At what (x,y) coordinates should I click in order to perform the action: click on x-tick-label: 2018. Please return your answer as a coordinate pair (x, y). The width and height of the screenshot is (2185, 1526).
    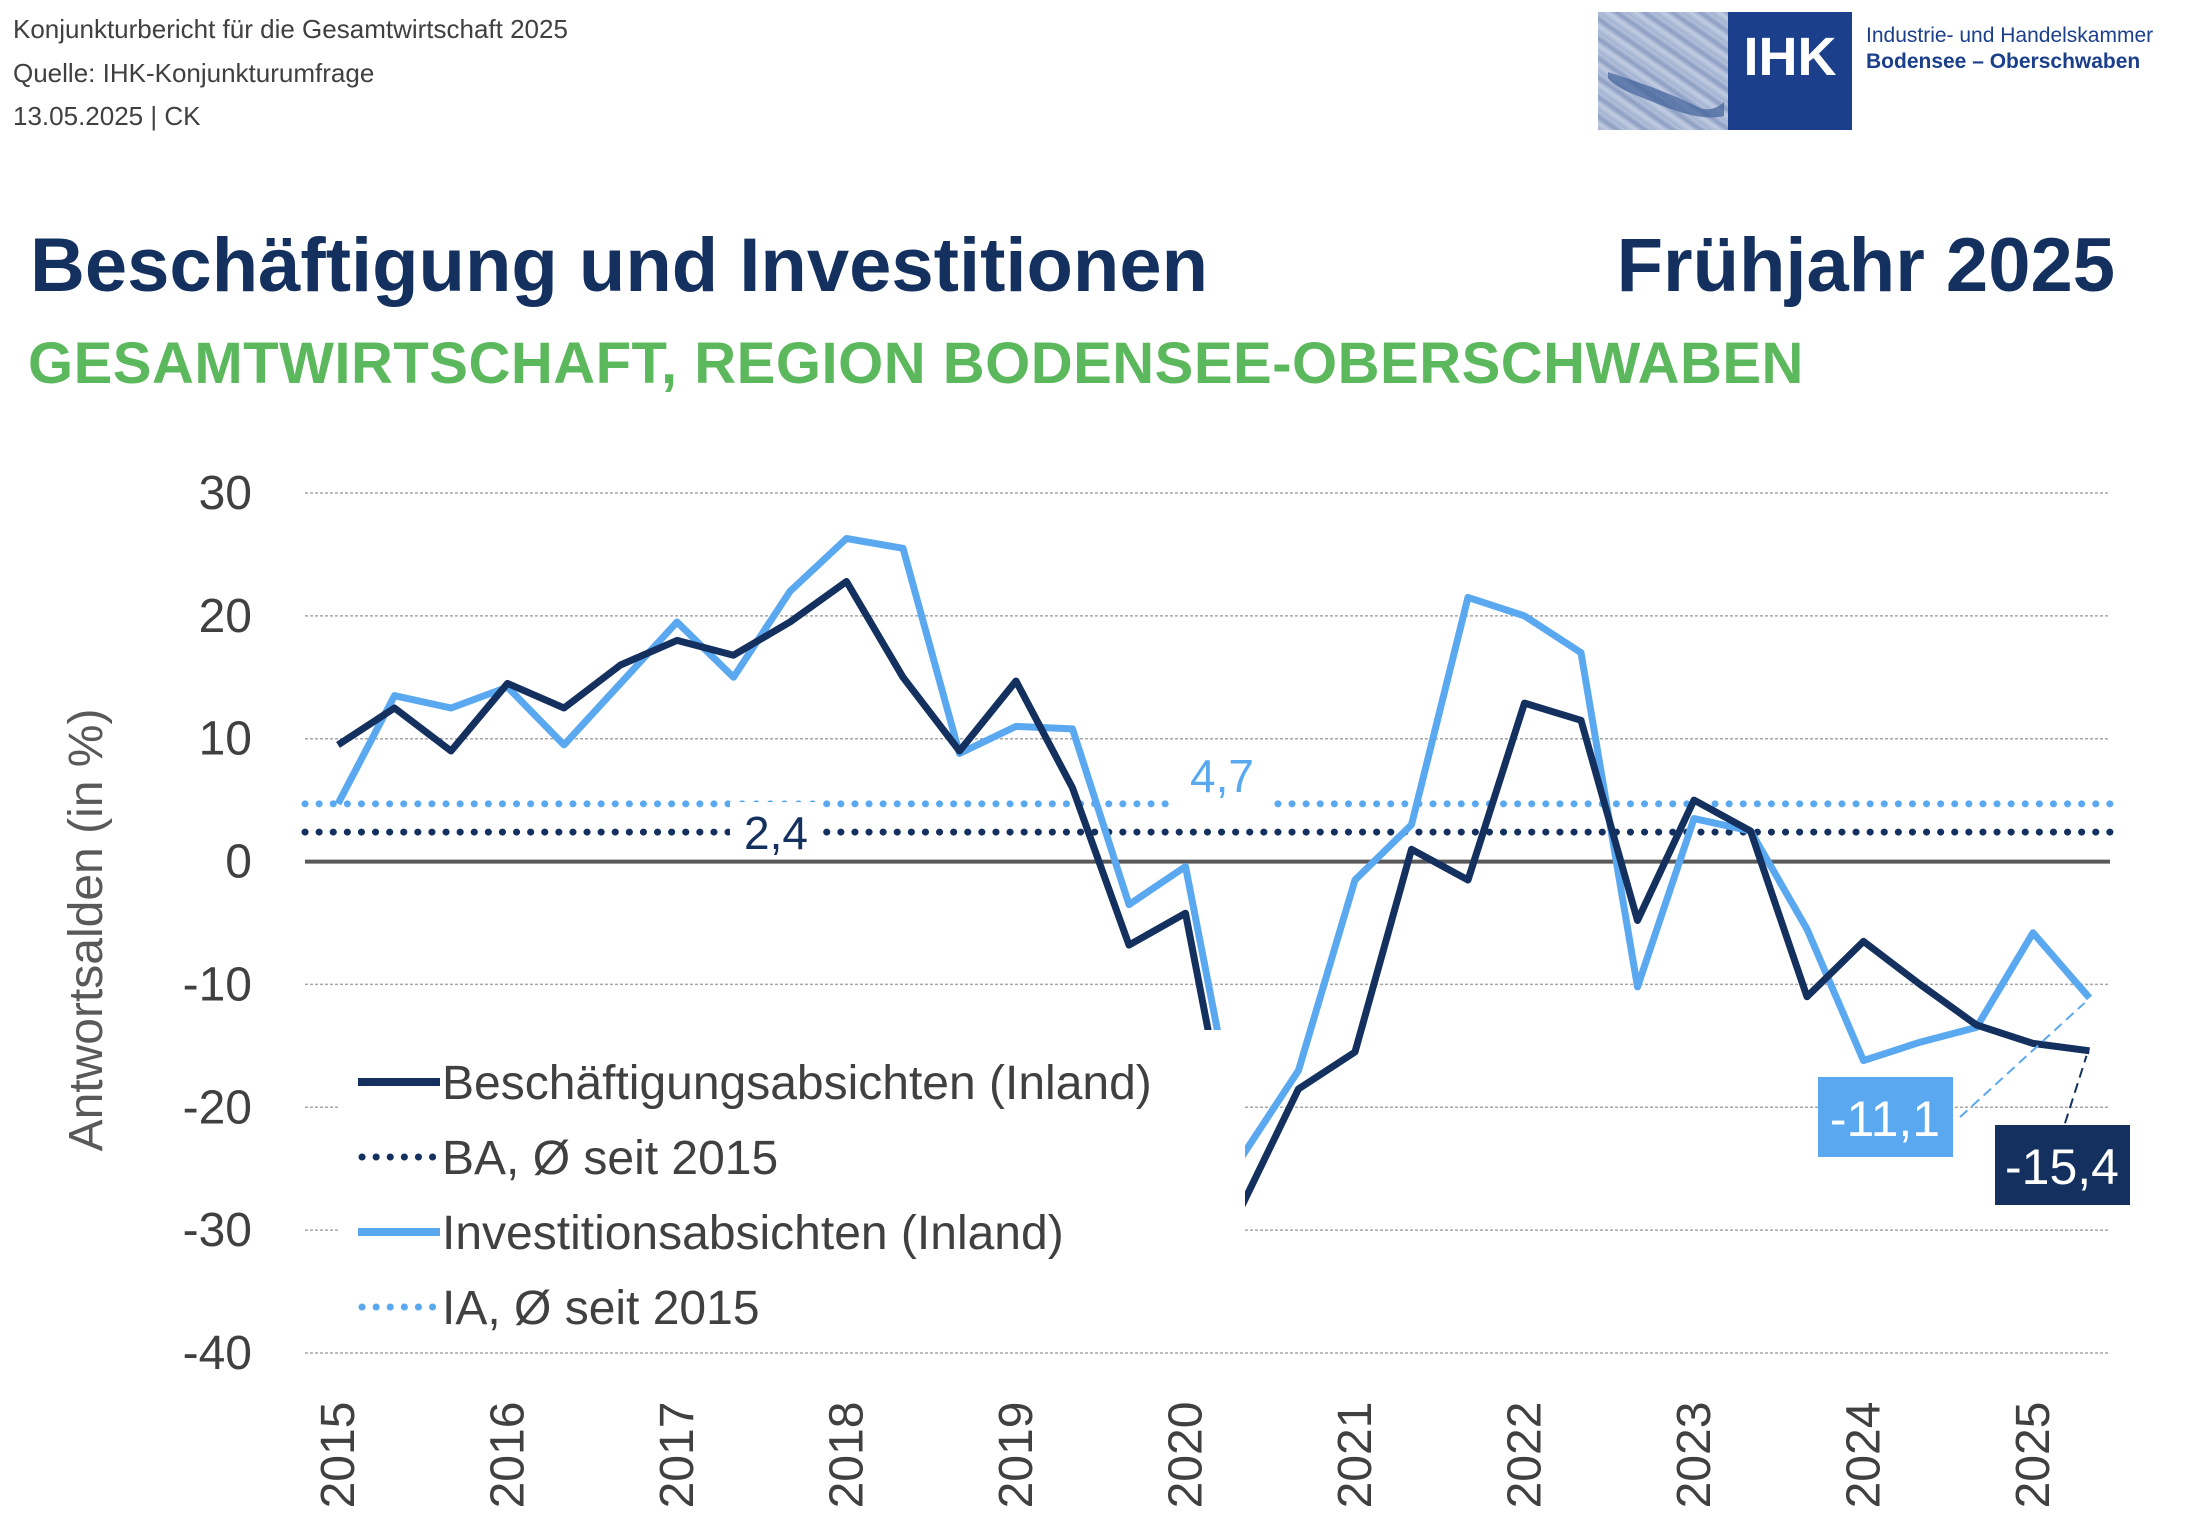
    Looking at the image, I should click on (847, 1455).